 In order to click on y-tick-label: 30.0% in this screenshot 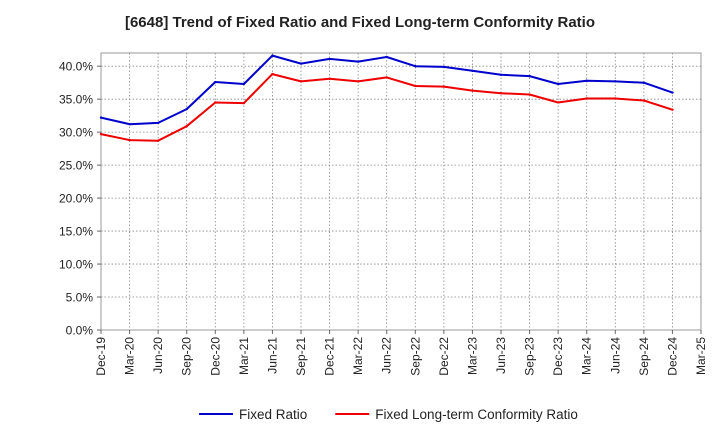, I will do `click(76, 133)`.